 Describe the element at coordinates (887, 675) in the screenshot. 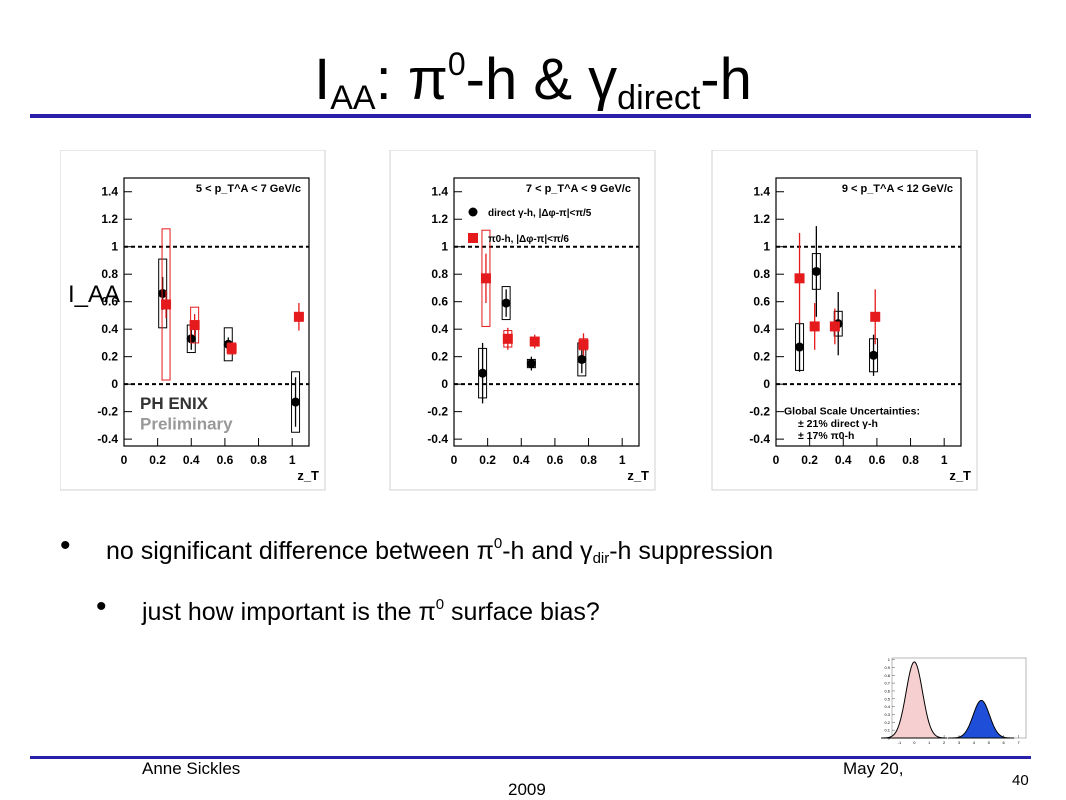

I see `inset-y-tick-label: 0.8` at that location.